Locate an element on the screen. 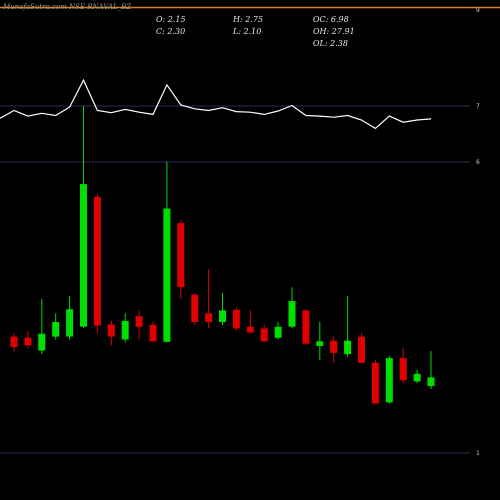 The height and width of the screenshot is (500, 500). source-label: MunafaSutra.com is located at coordinates (35, 7).